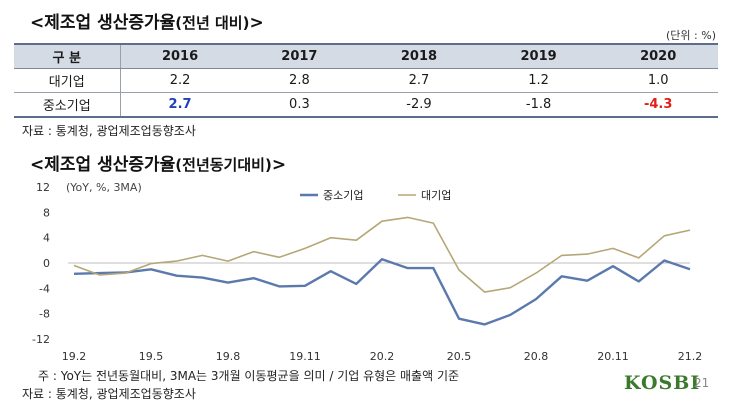  I want to click on y-tick-label: -12, so click(41, 339).